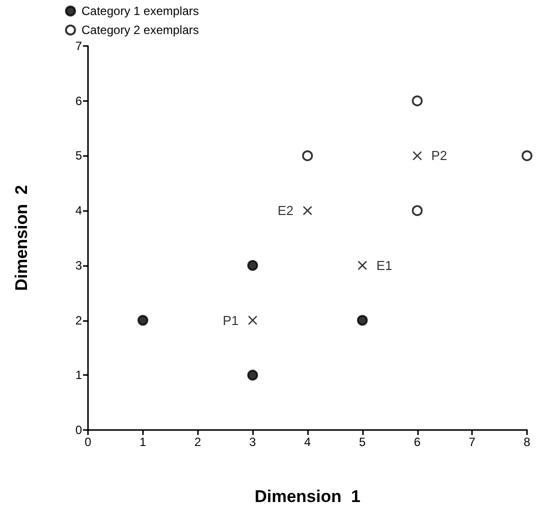 Image resolution: width=539 pixels, height=514 pixels. What do you see at coordinates (307, 496) in the screenshot?
I see `x-axis-title: Dimension 1` at bounding box center [307, 496].